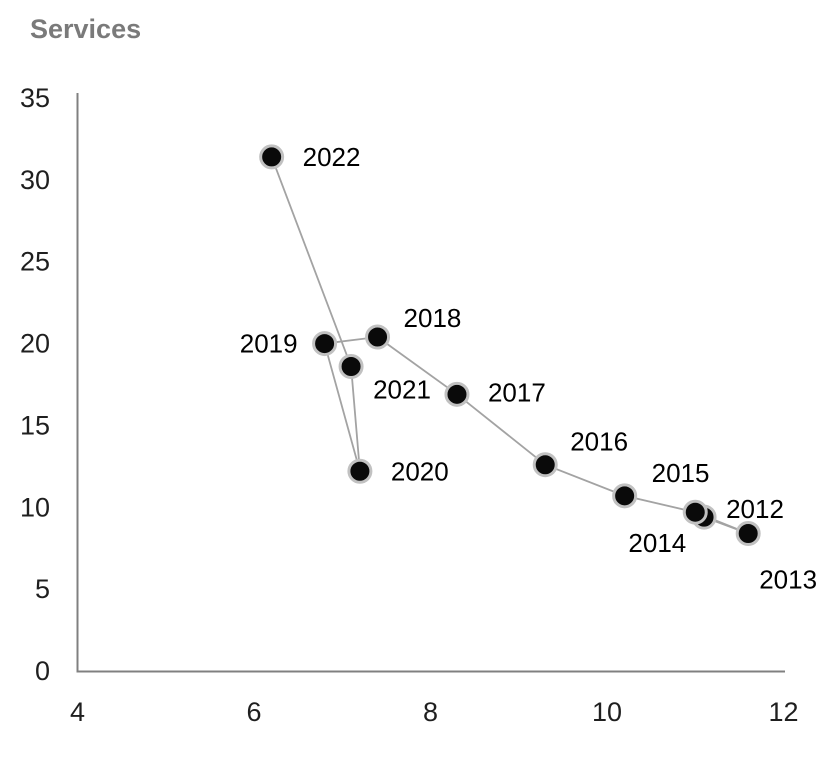 This screenshot has height=766, width=825. What do you see at coordinates (657, 543) in the screenshot?
I see `point-label-2014: 2014` at bounding box center [657, 543].